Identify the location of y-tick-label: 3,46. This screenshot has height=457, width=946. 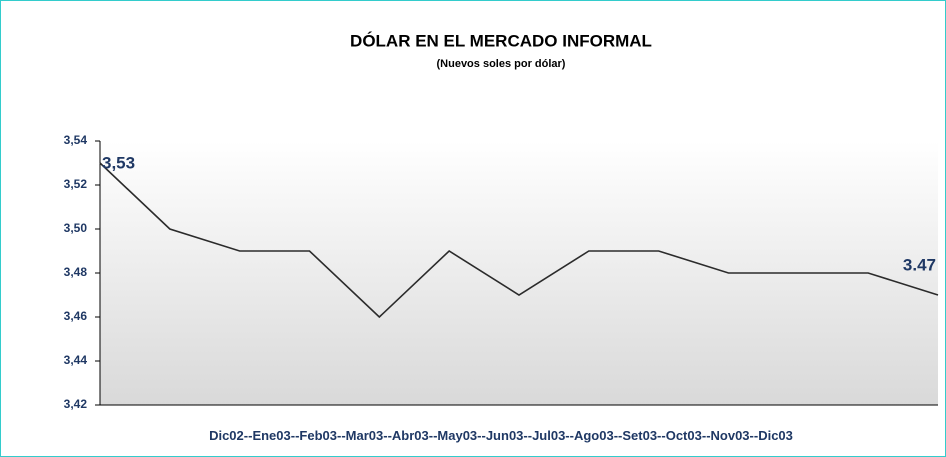
(76, 316).